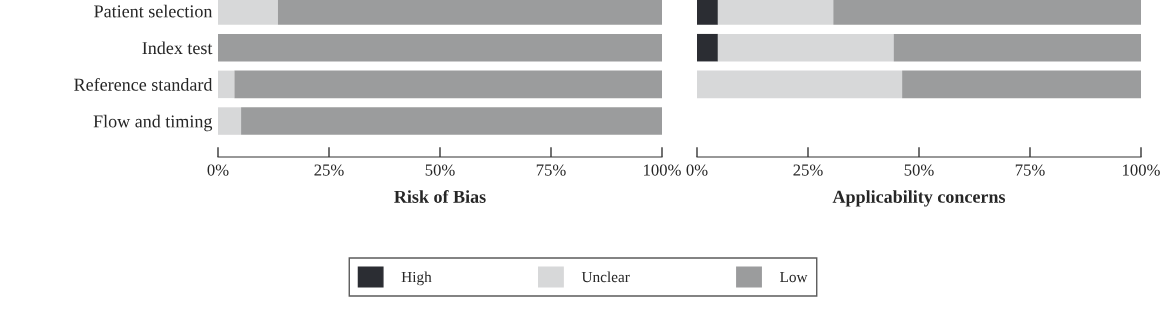 The image size is (1166, 323). What do you see at coordinates (143, 84) in the screenshot?
I see `y-tick-label: Reference standard` at bounding box center [143, 84].